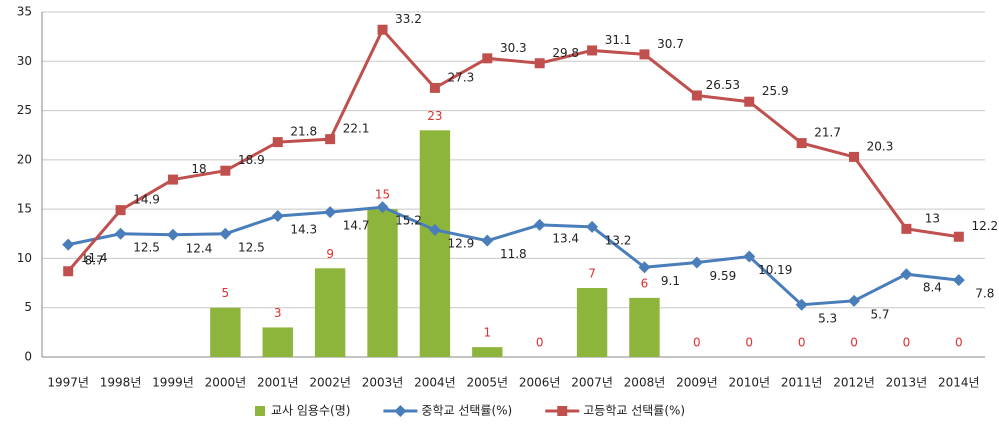 This screenshot has height=431, width=999. I want to click on data-label: 11.4, so click(94, 258).